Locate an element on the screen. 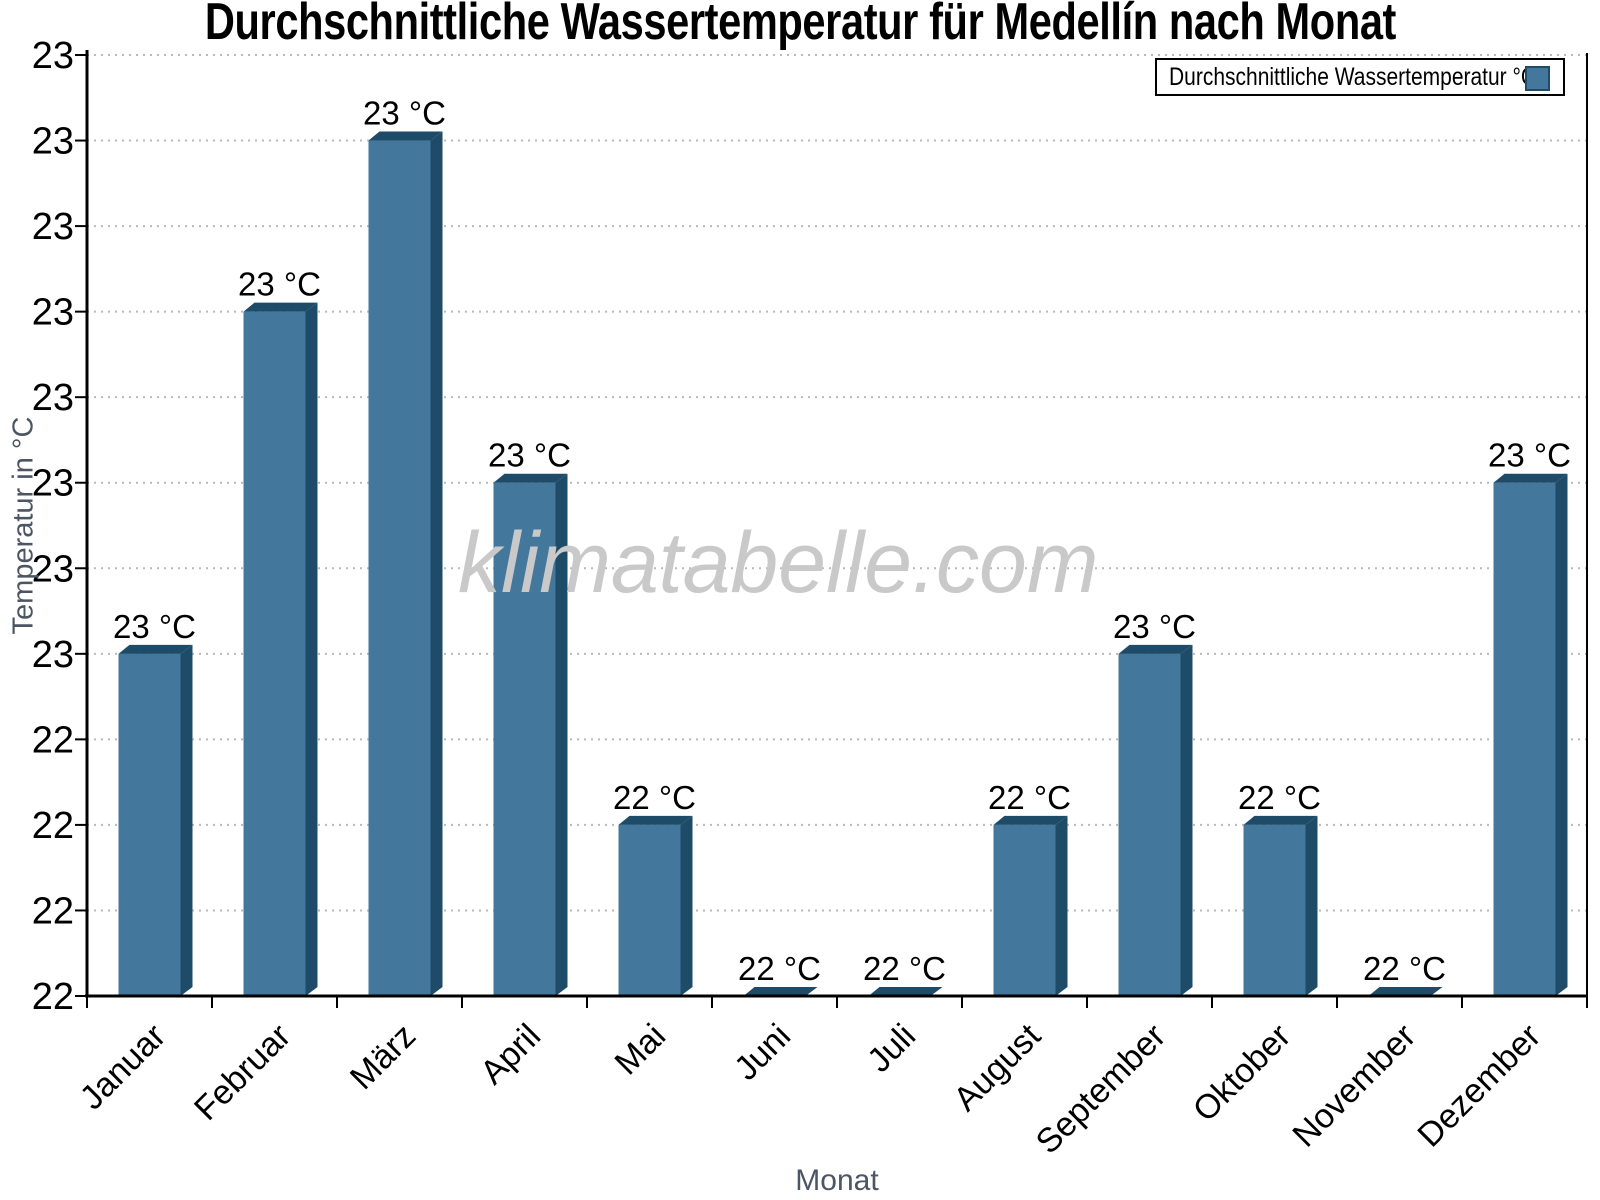 Image resolution: width=1600 pixels, height=1200 pixels. x-category-label: Juli is located at coordinates (891, 1048).